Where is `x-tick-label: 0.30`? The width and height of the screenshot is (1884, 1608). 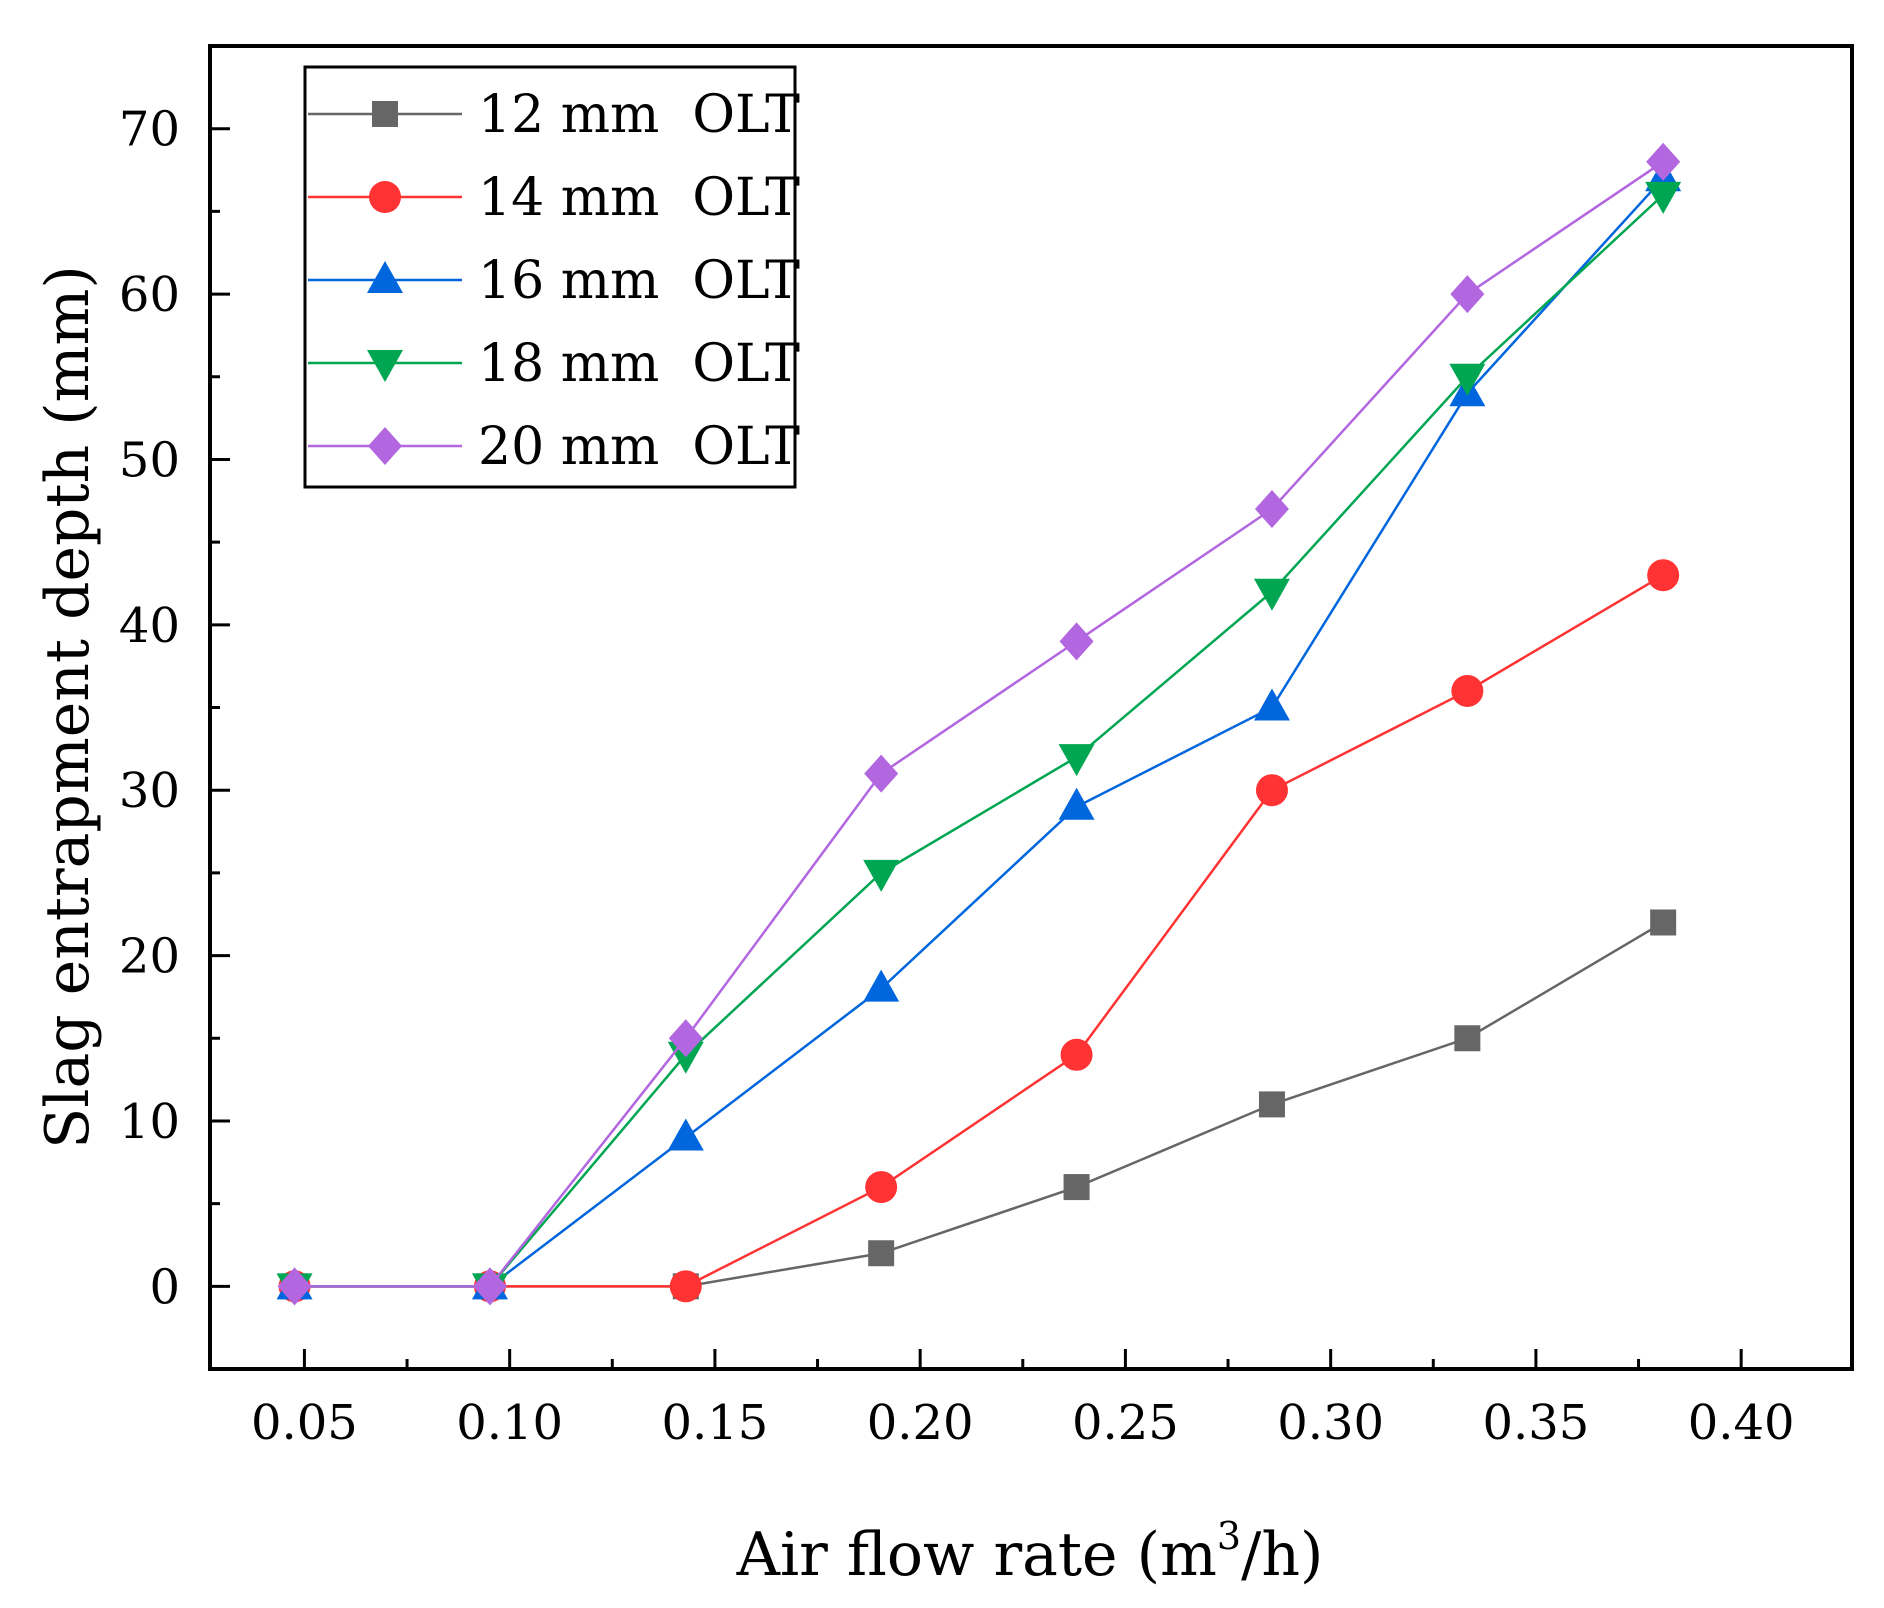 x-tick-label: 0.30 is located at coordinates (1330, 1423).